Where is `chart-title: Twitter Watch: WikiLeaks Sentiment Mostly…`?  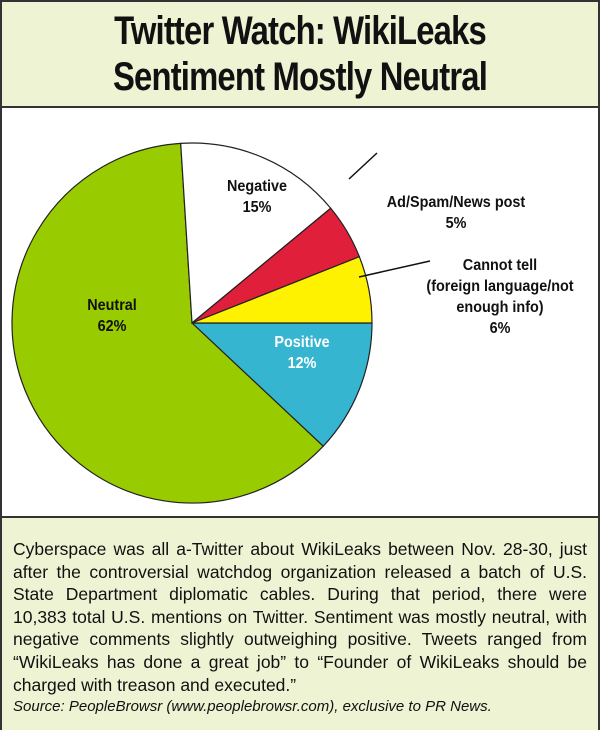 chart-title: Twitter Watch: WikiLeaks Sentiment Mostly… is located at coordinates (300, 51).